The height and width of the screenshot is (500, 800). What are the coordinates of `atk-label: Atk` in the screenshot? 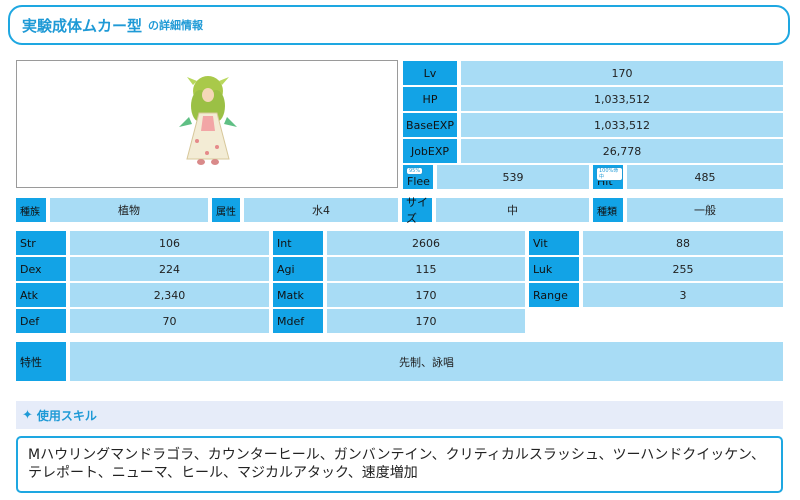 It's located at (41, 295).